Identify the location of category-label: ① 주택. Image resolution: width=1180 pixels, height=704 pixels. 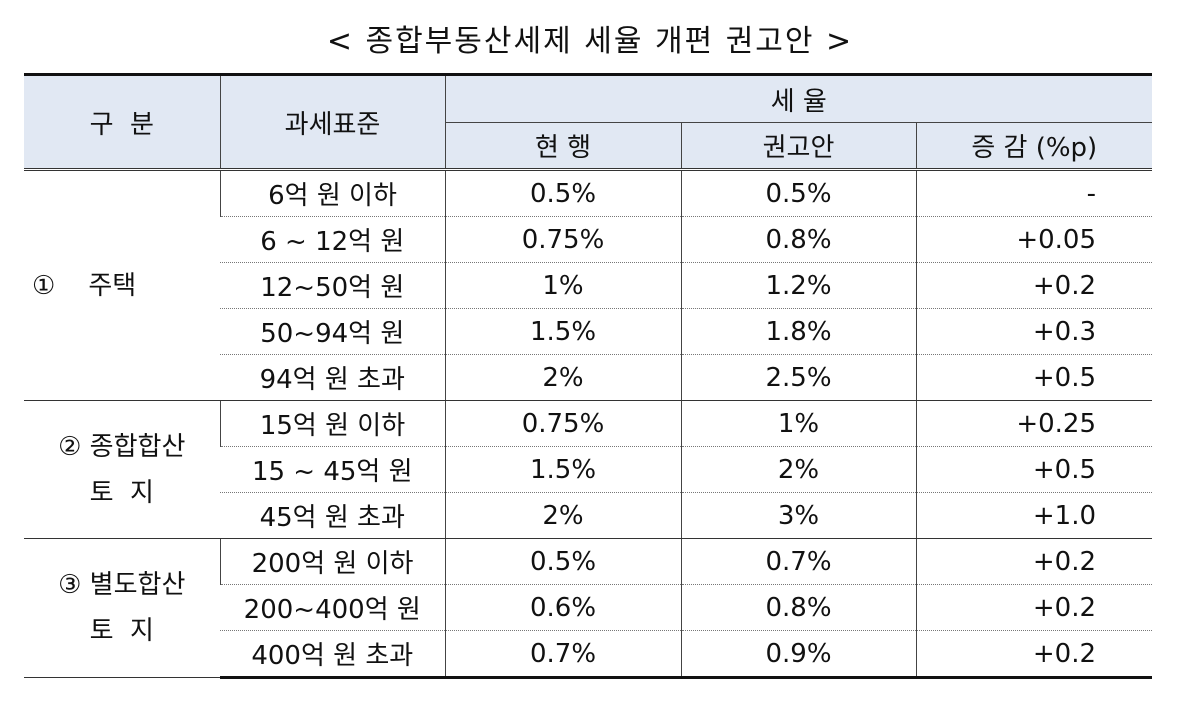
(84, 285).